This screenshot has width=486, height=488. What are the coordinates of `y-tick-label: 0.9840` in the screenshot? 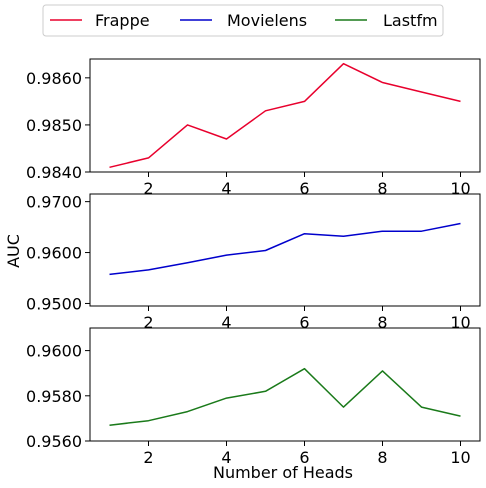 It's located at (54, 172).